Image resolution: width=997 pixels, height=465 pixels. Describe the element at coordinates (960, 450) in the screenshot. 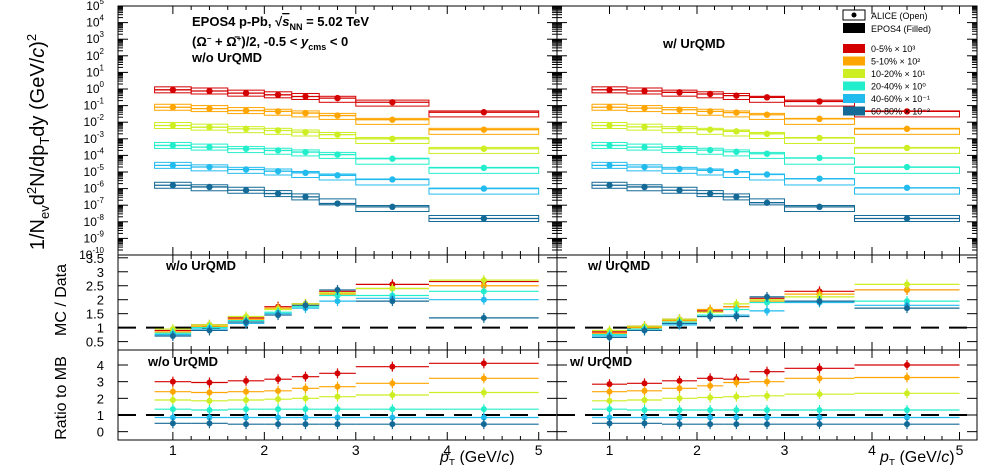

I see `x-tick-label: 5` at that location.